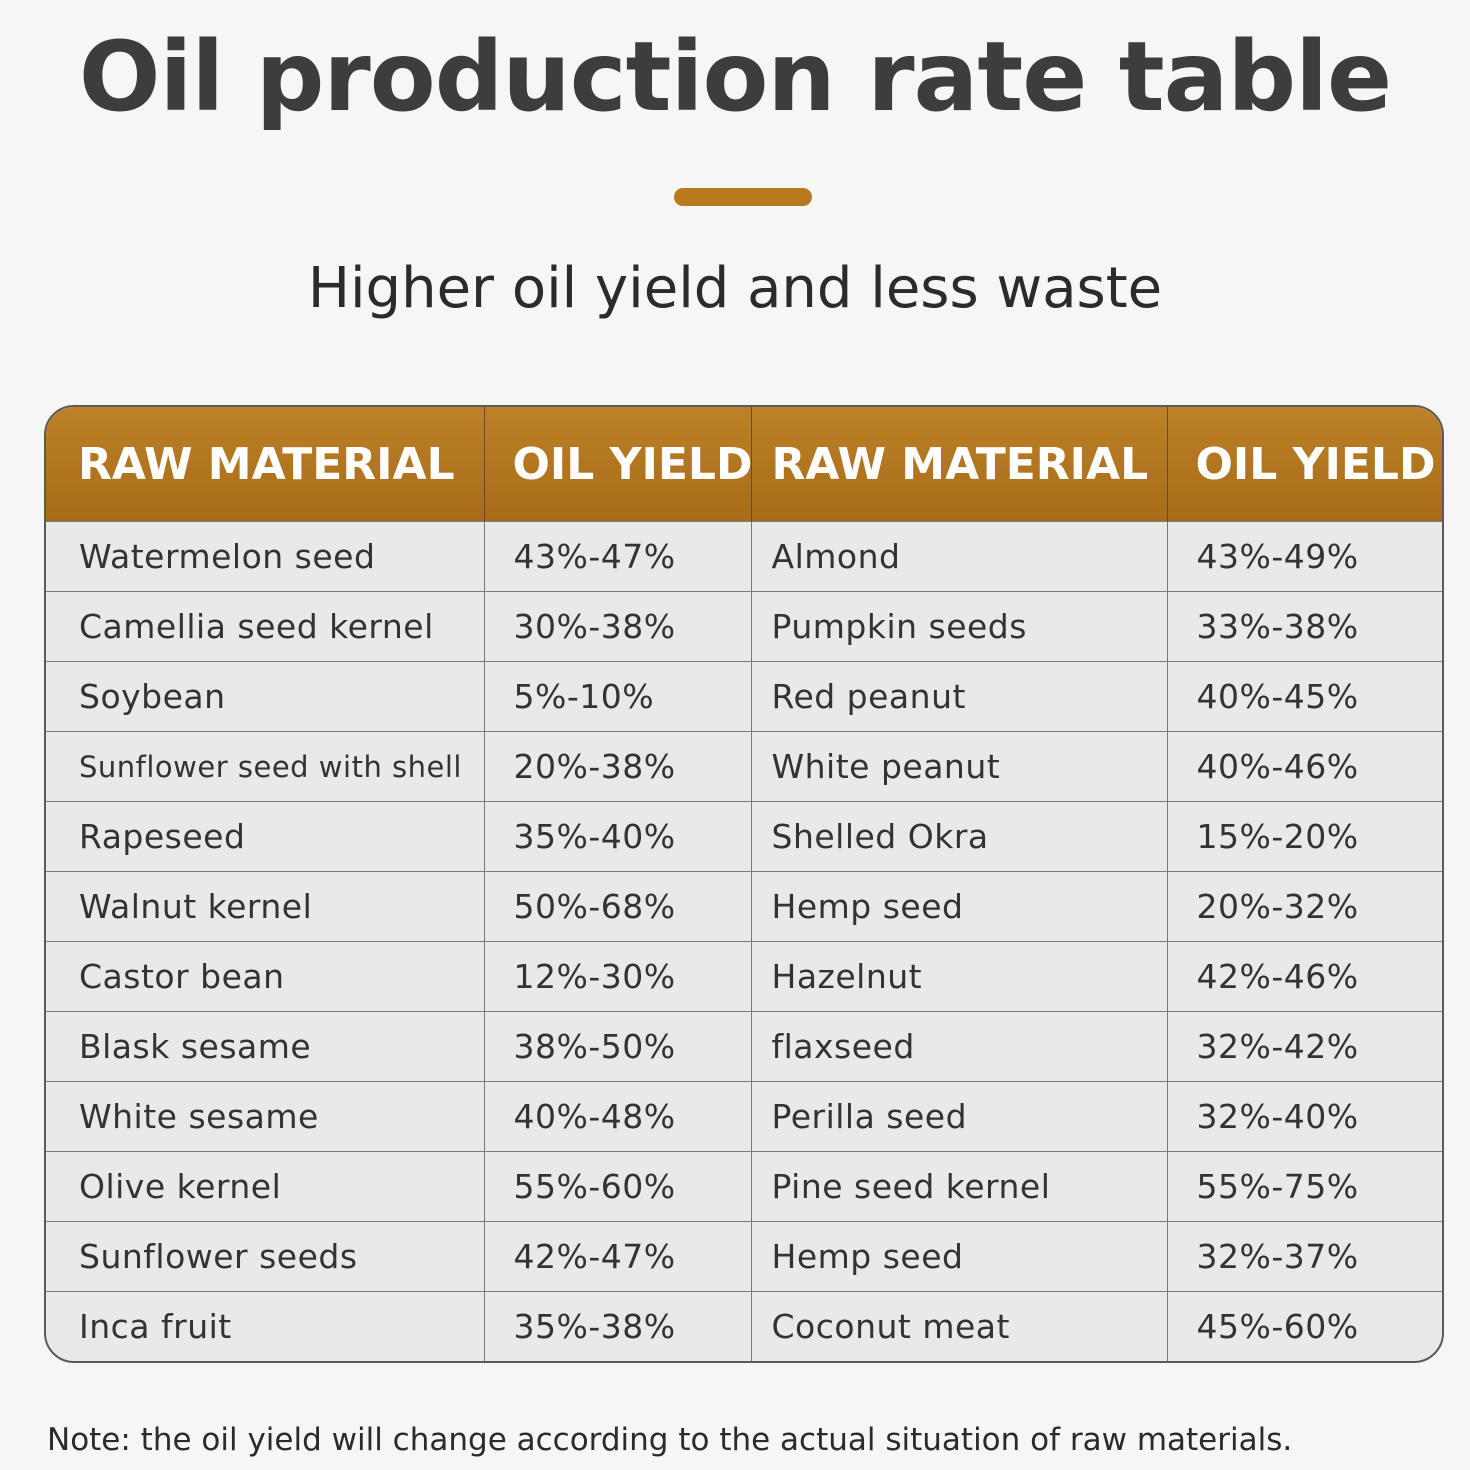 The width and height of the screenshot is (1470, 1470). I want to click on raw-material-cell: Almond, so click(959, 556).